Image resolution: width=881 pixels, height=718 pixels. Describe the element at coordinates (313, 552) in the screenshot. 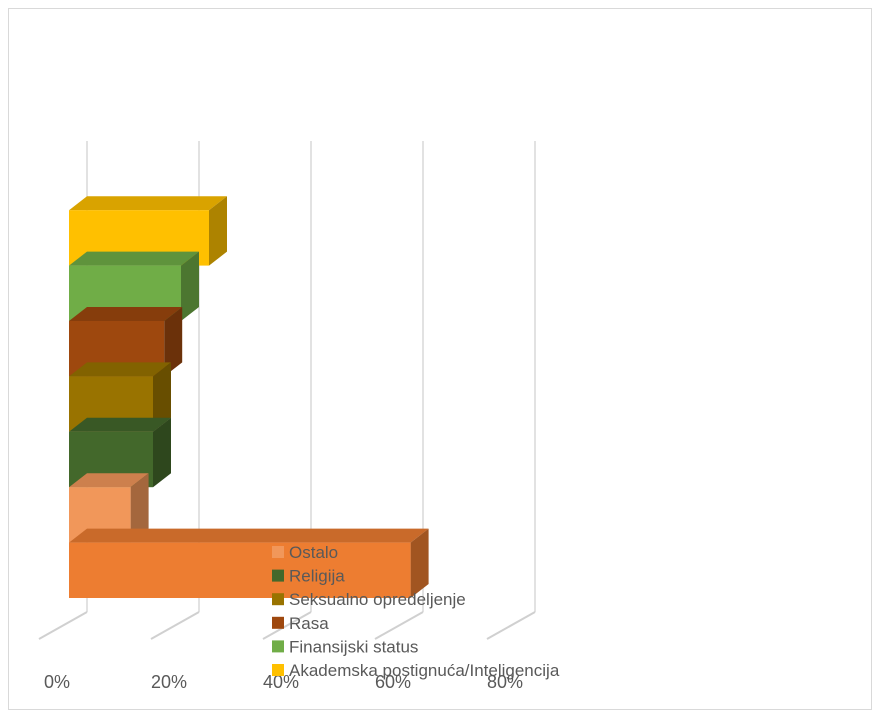

I see `legend-label: Ostalo` at that location.